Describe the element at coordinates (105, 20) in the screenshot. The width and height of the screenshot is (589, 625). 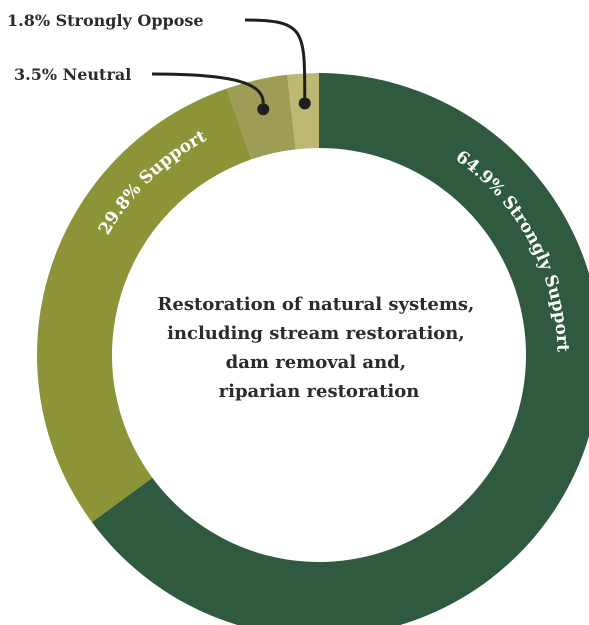
I see `callout-label-strongly-oppose: 1.8% Strongly Oppose` at that location.